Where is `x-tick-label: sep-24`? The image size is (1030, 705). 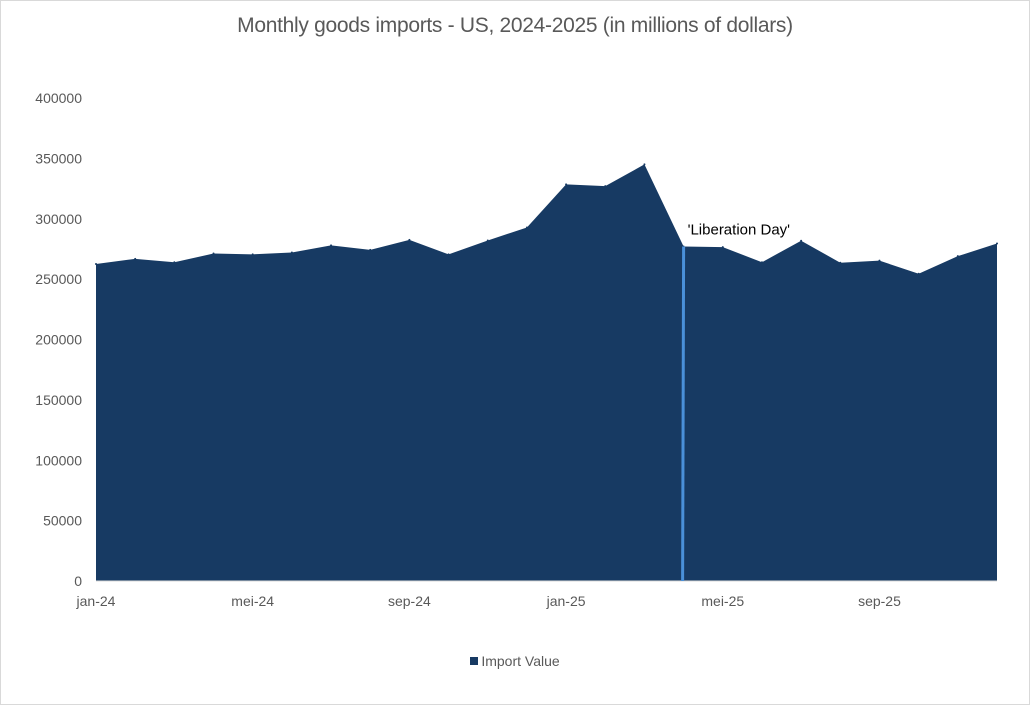
x-tick-label: sep-24 is located at coordinates (409, 601).